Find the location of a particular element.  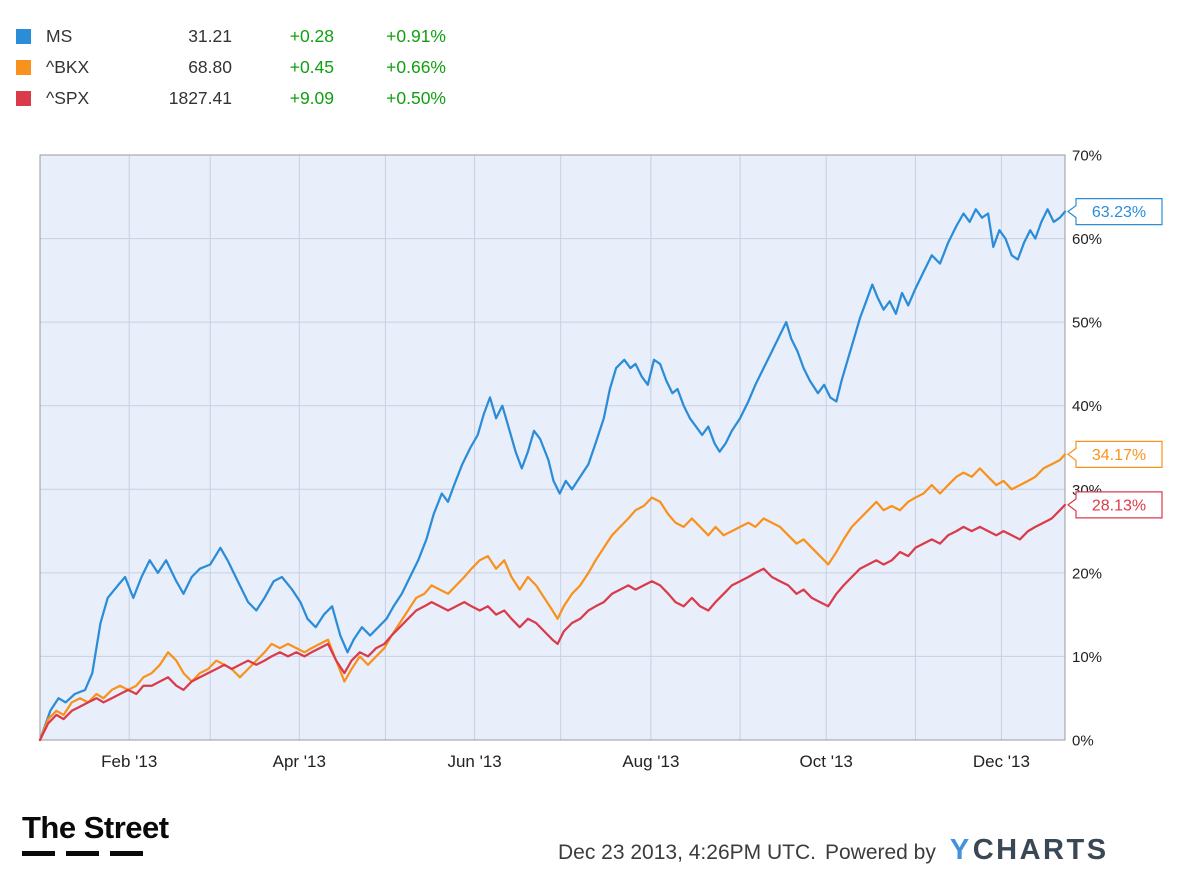

legend-row-bkx: ^BKX 68.80 +0.45 +0.66% is located at coordinates (231, 67).